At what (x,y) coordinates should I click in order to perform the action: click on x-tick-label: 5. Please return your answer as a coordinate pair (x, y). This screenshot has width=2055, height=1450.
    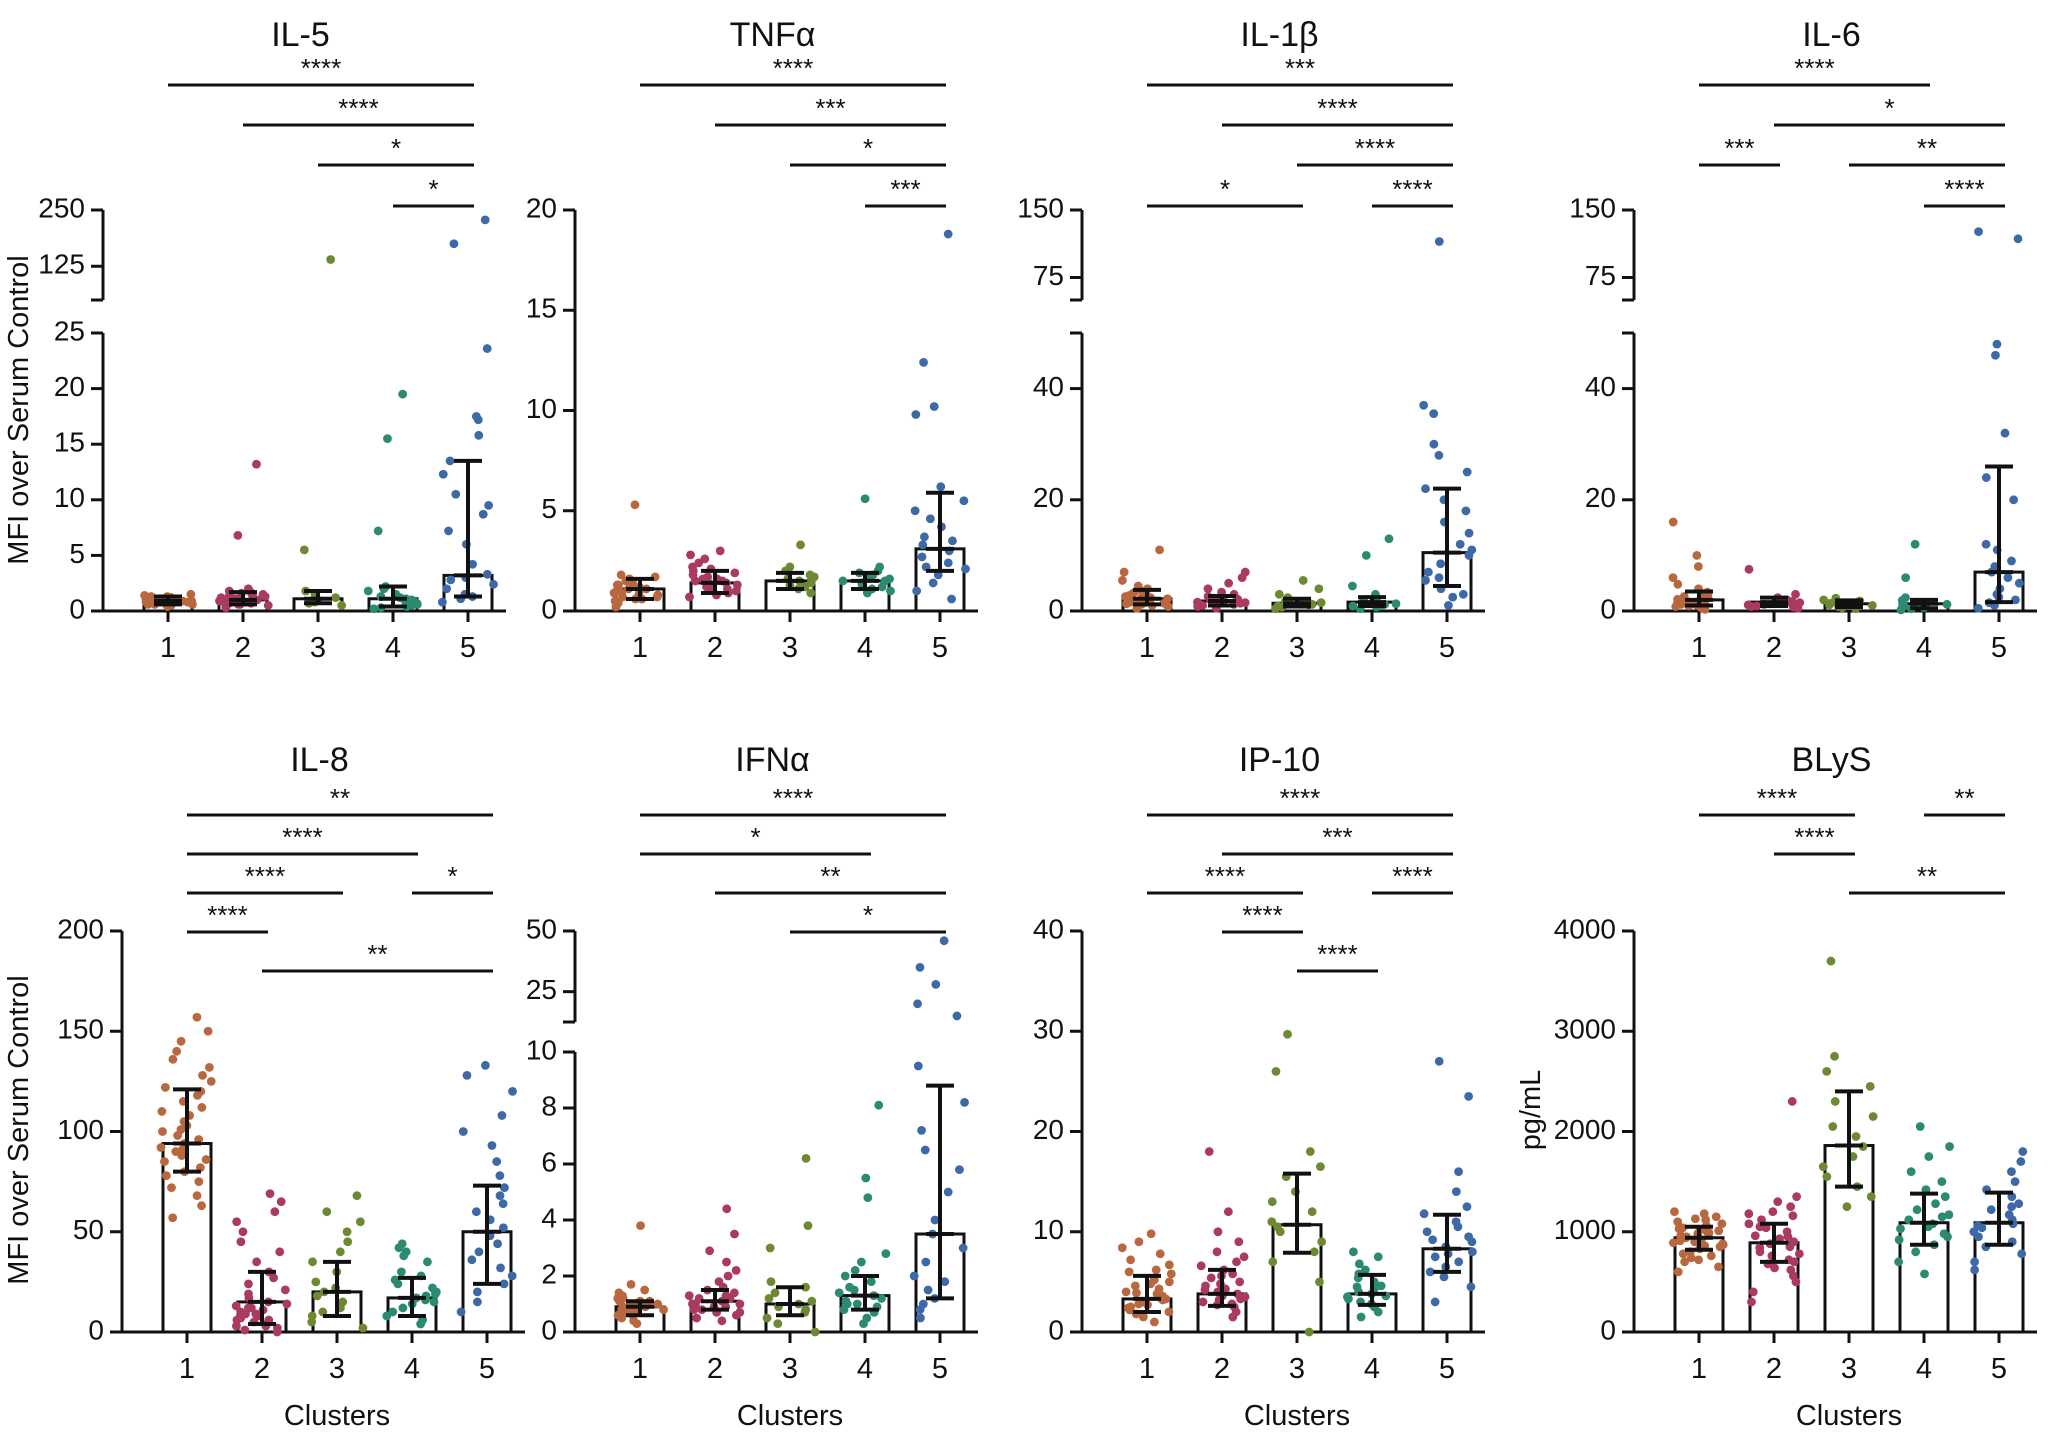
    Looking at the image, I should click on (468, 648).